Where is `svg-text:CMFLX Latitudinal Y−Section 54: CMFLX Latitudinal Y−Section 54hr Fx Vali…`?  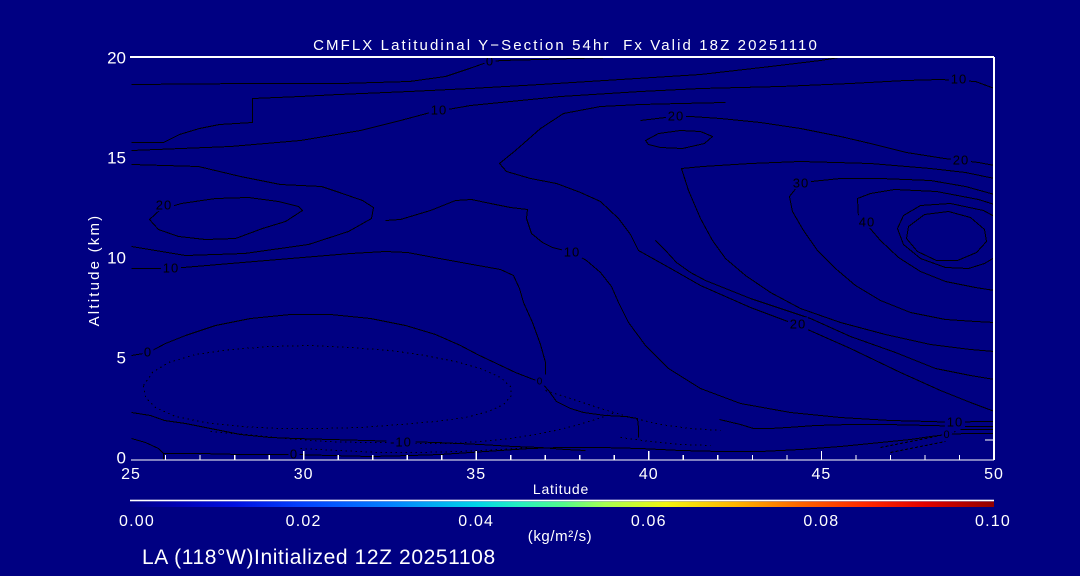 svg-text:CMFLX Latitudinal Y−Section 54: CMFLX Latitudinal Y−Section 54hr Fx Vali… is located at coordinates (566, 45).